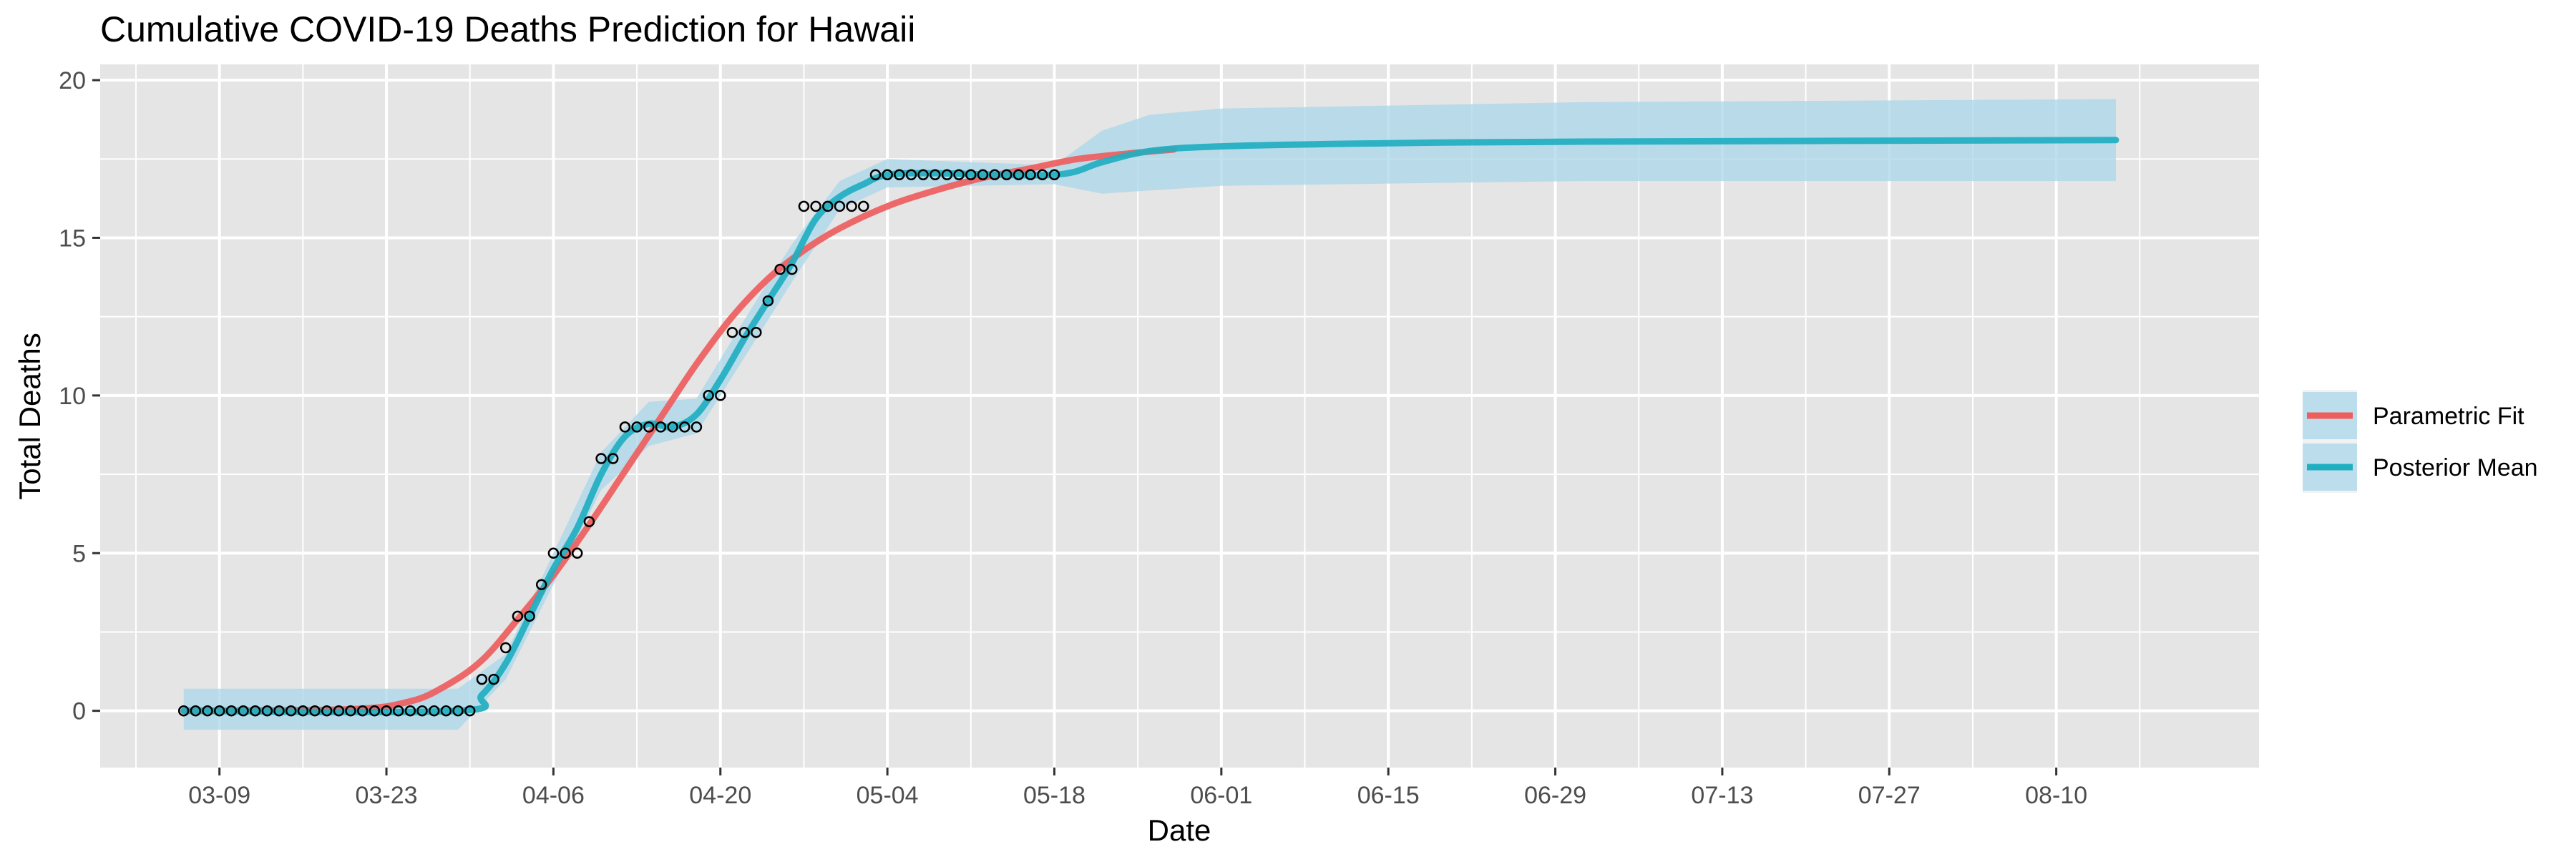 Image resolution: width=2576 pixels, height=862 pixels. I want to click on legend: Parametric Fit Posterior Mean, so click(2420, 441).